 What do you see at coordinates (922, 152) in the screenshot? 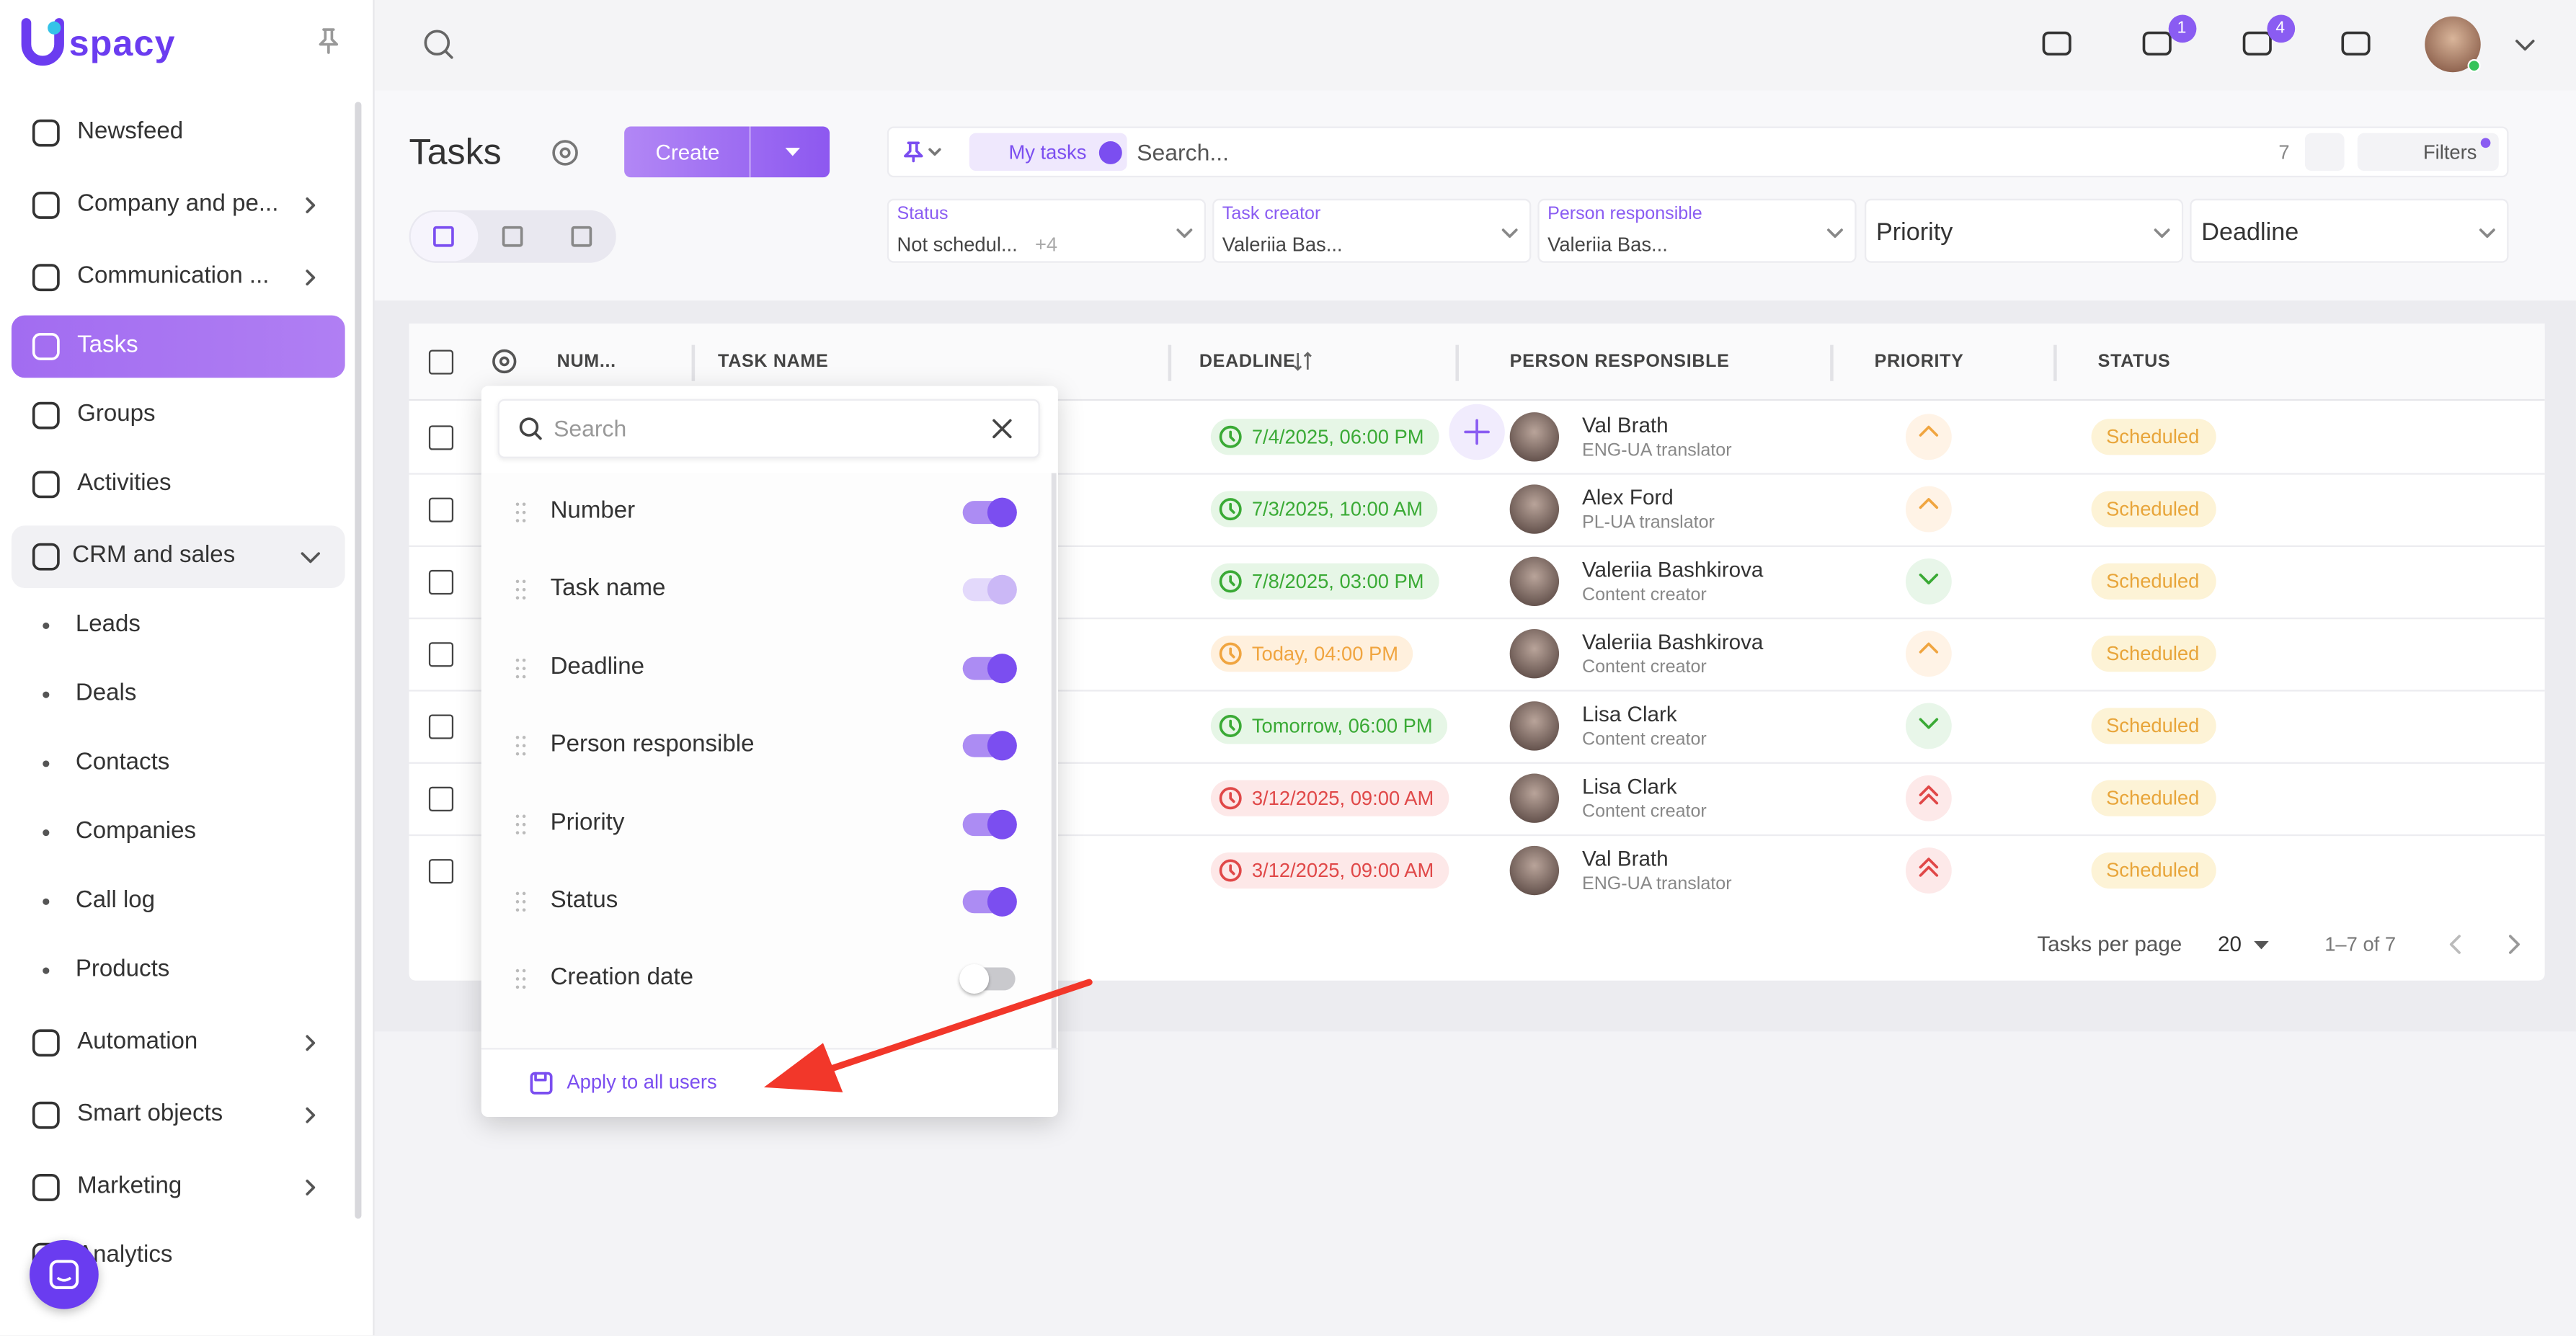
I see `filter-pin` at bounding box center [922, 152].